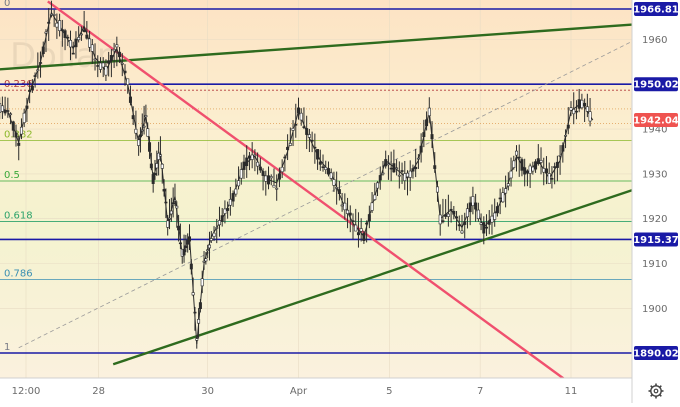 This screenshot has height=407, width=680. I want to click on price-axis-background, so click(656, 201).